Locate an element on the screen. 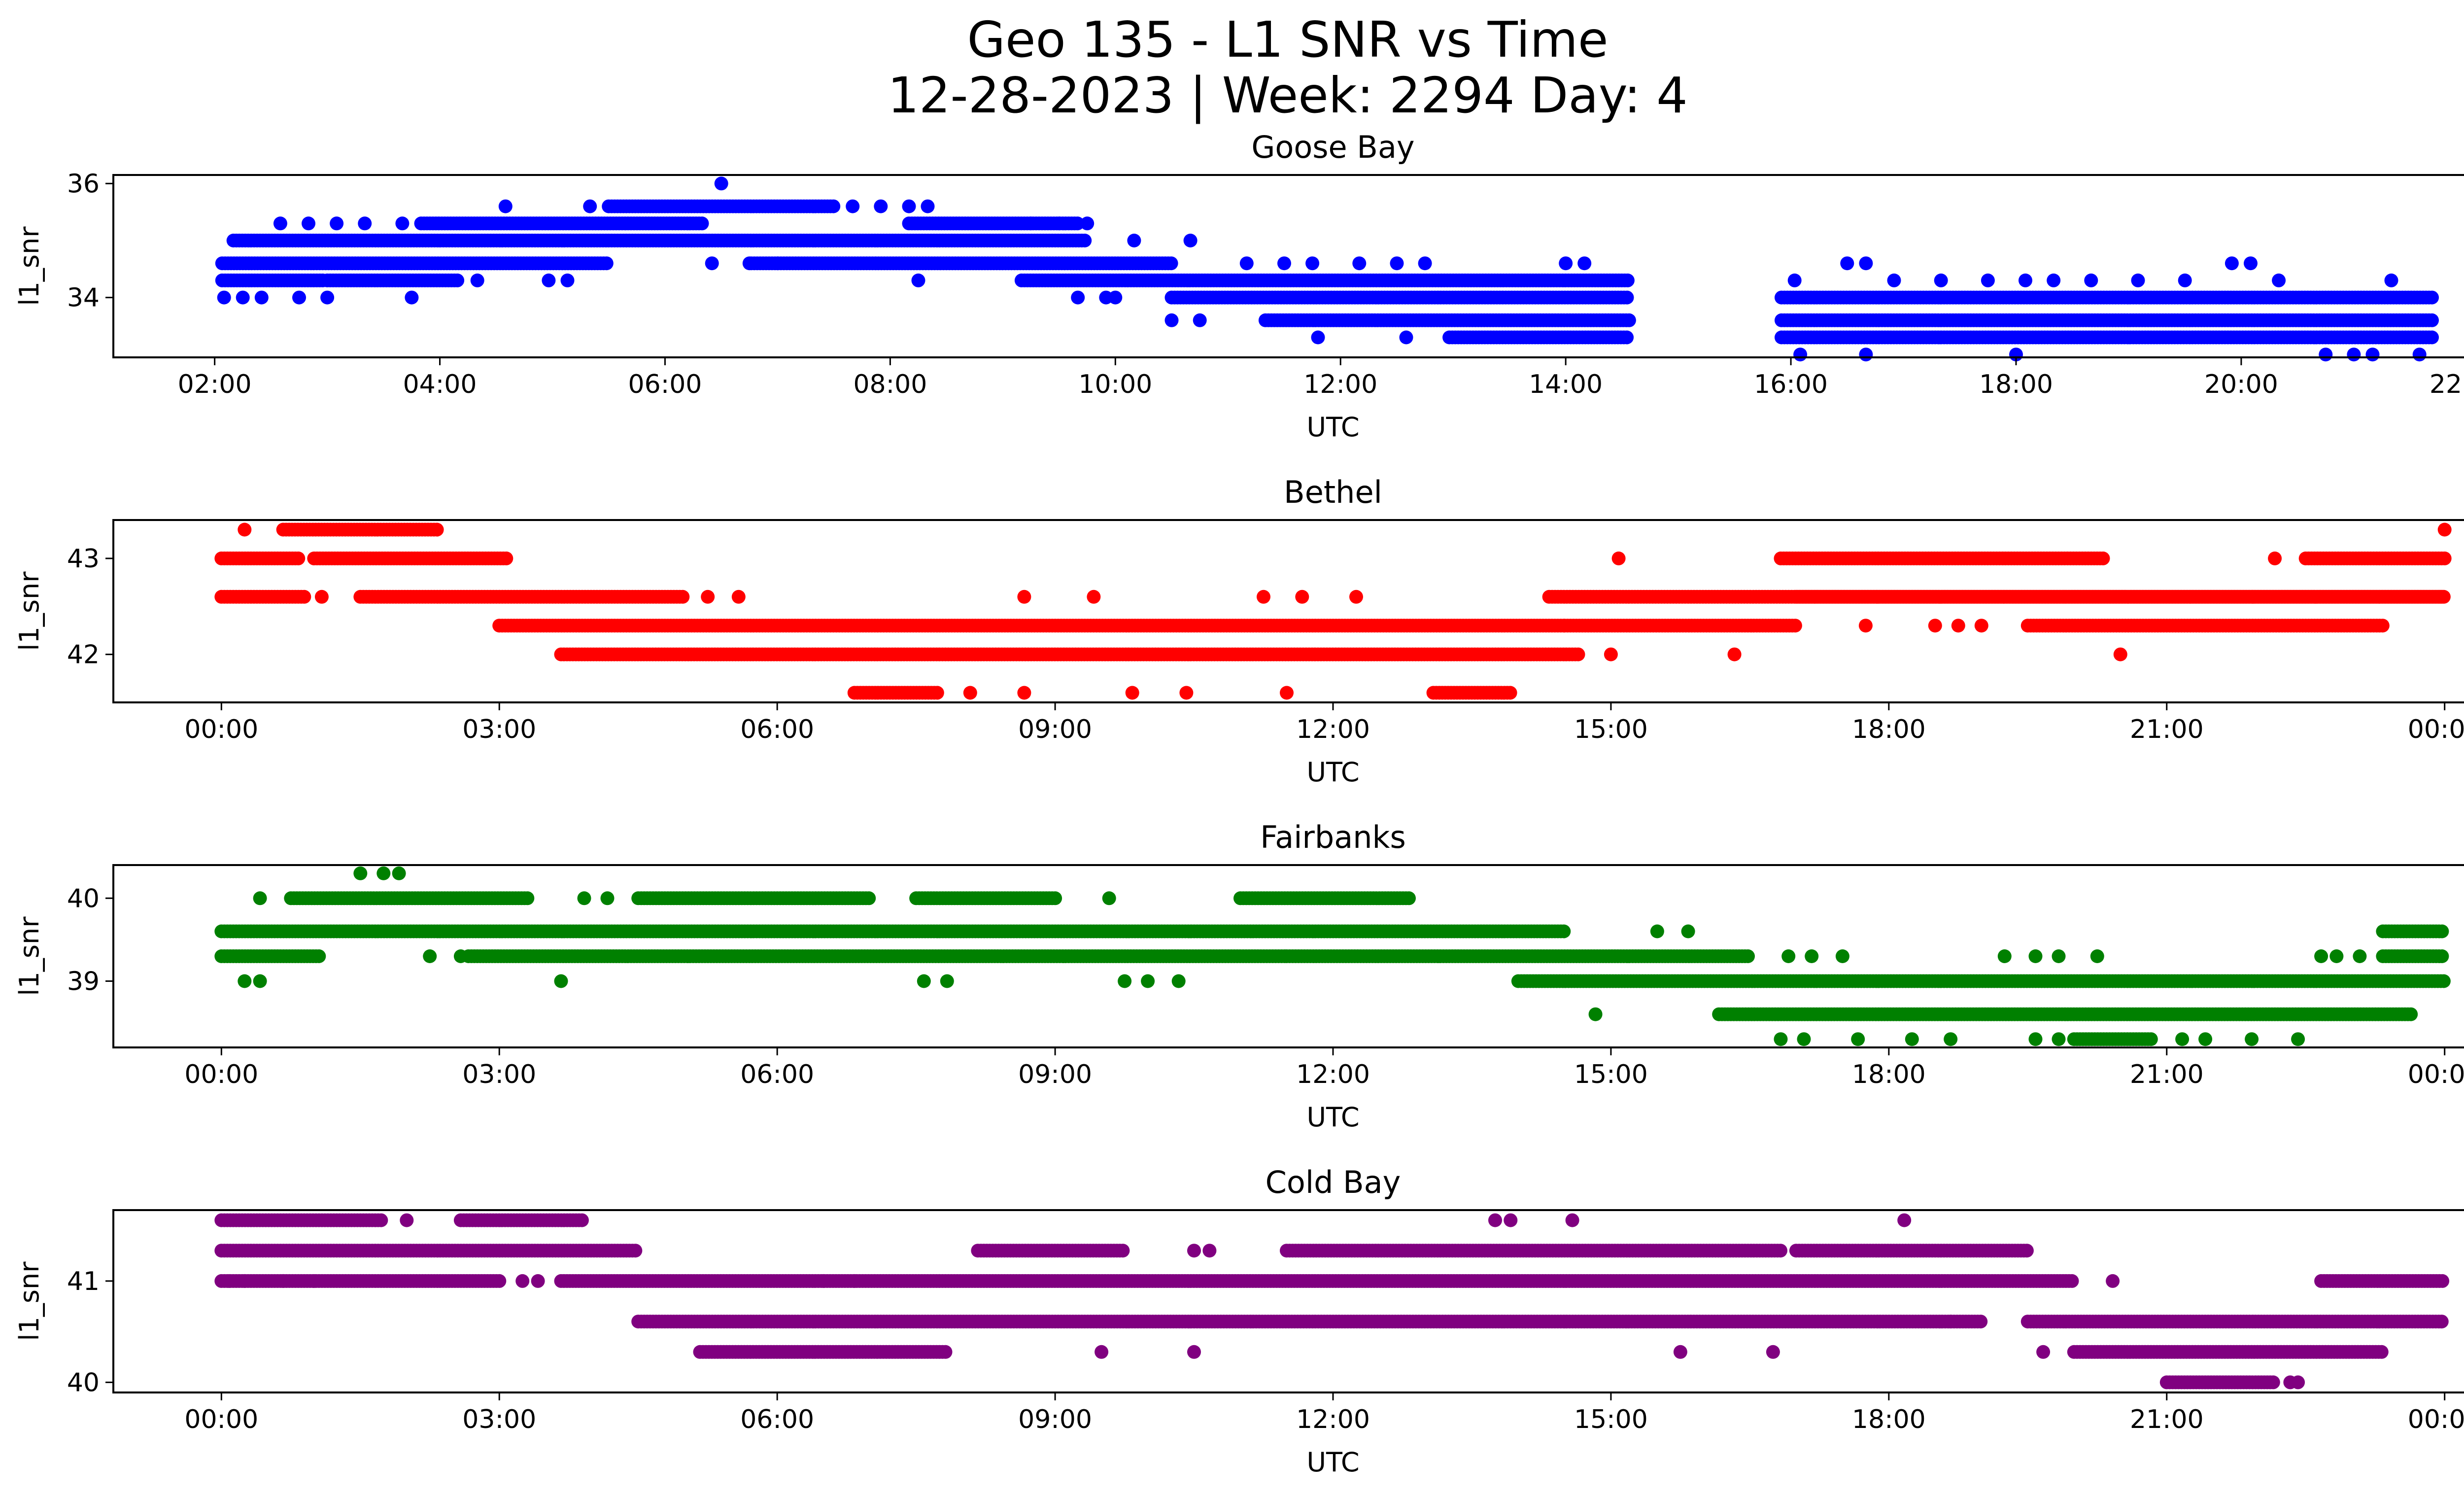 The image size is (2464, 1495). y-tick-label: 36 is located at coordinates (83, 184).